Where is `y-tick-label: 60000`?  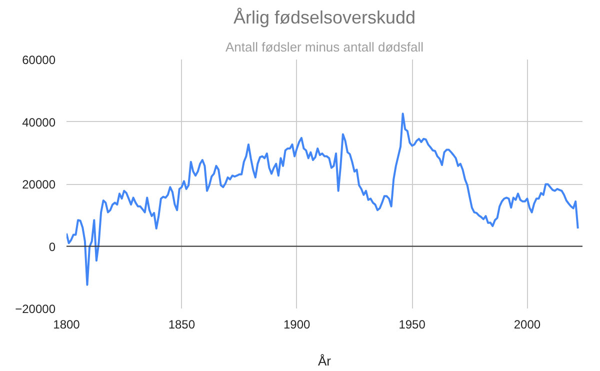 y-tick-label: 60000 is located at coordinates (39, 60).